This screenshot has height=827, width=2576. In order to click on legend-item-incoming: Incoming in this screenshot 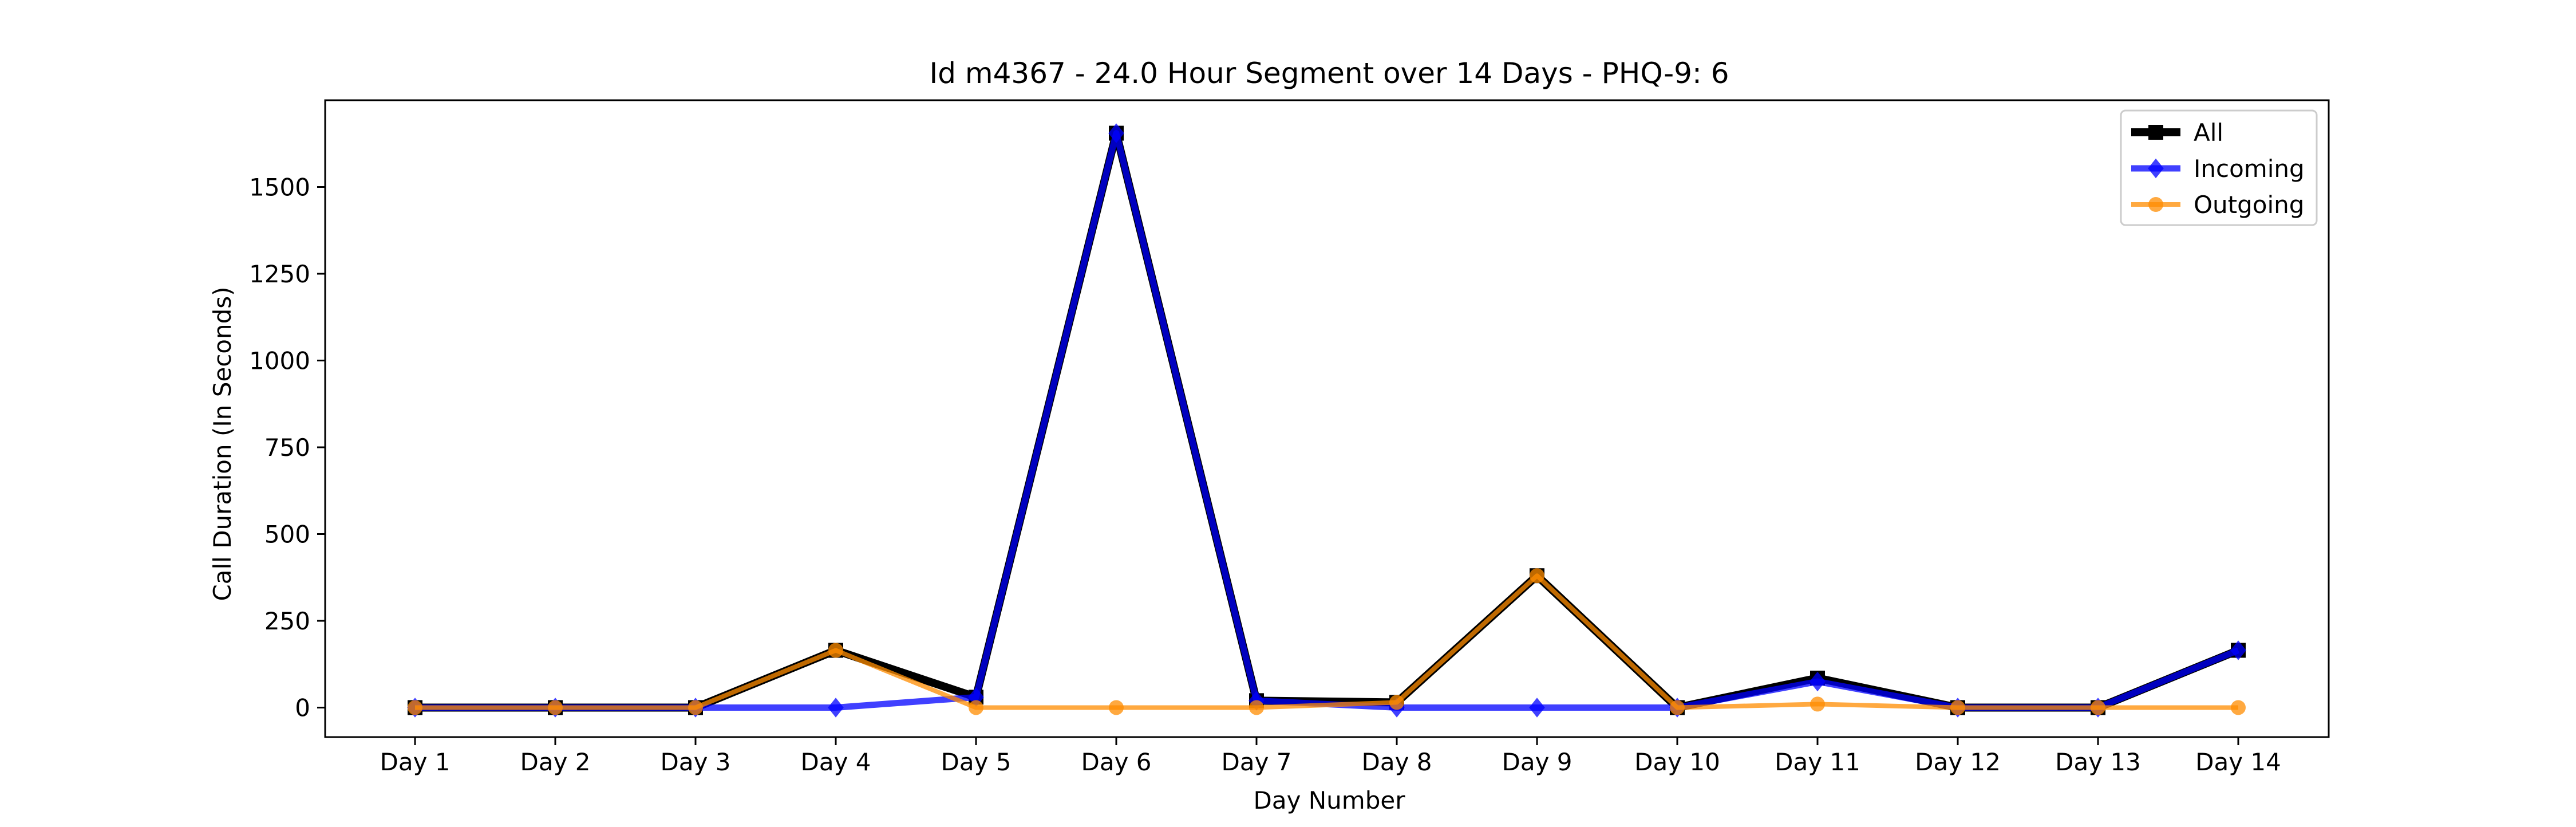, I will do `click(2218, 169)`.